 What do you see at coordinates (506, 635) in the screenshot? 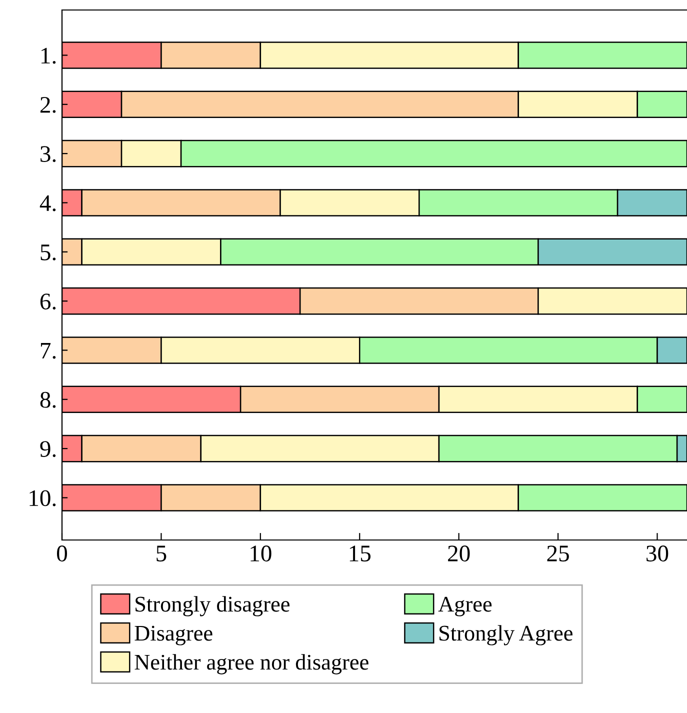
I see `legend-label: Strongly Agree` at bounding box center [506, 635].